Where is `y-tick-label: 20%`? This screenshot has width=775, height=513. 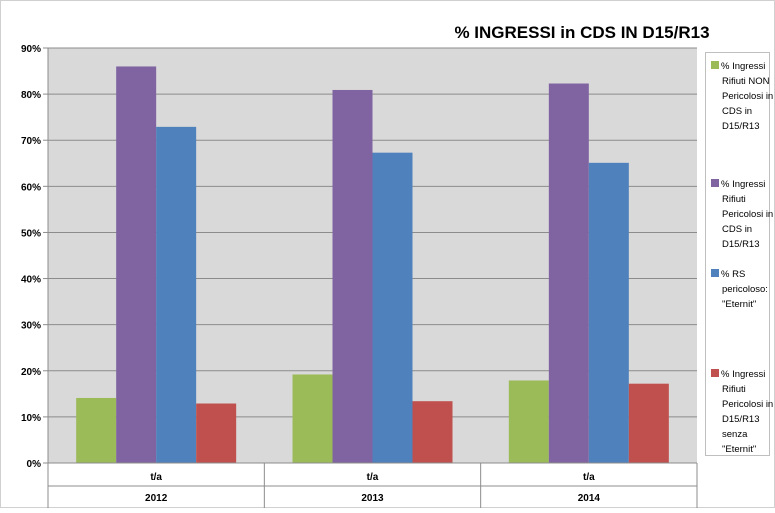
y-tick-label: 20% is located at coordinates (31, 372).